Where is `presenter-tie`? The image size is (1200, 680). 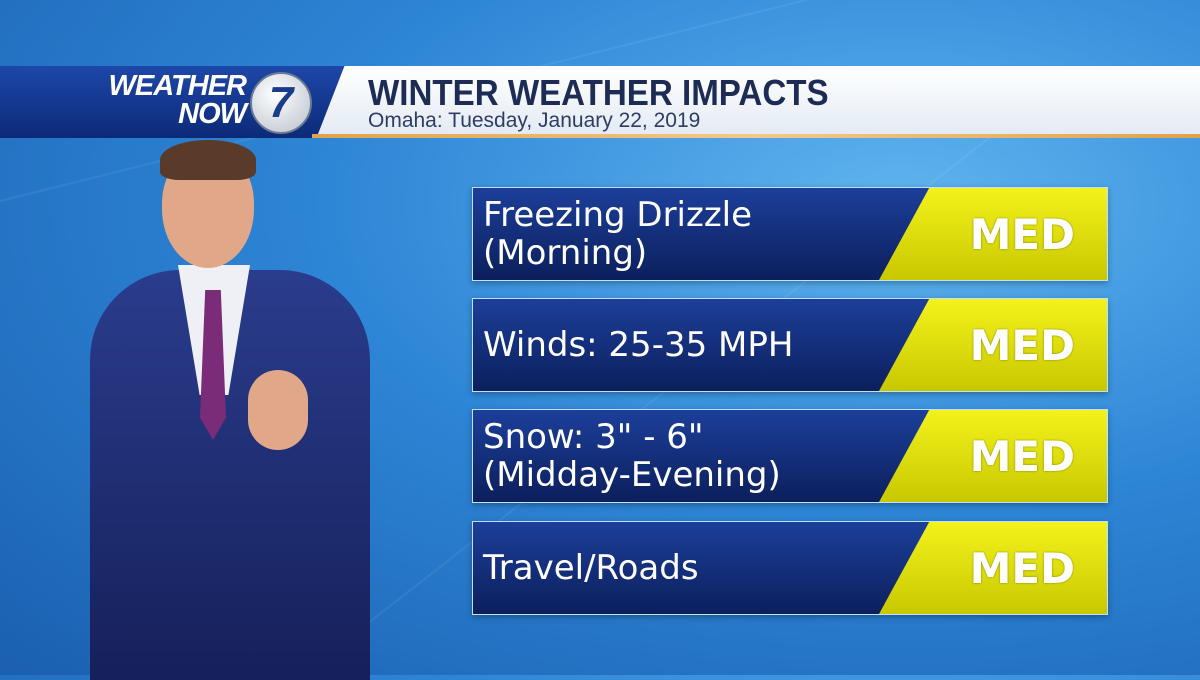 presenter-tie is located at coordinates (213, 365).